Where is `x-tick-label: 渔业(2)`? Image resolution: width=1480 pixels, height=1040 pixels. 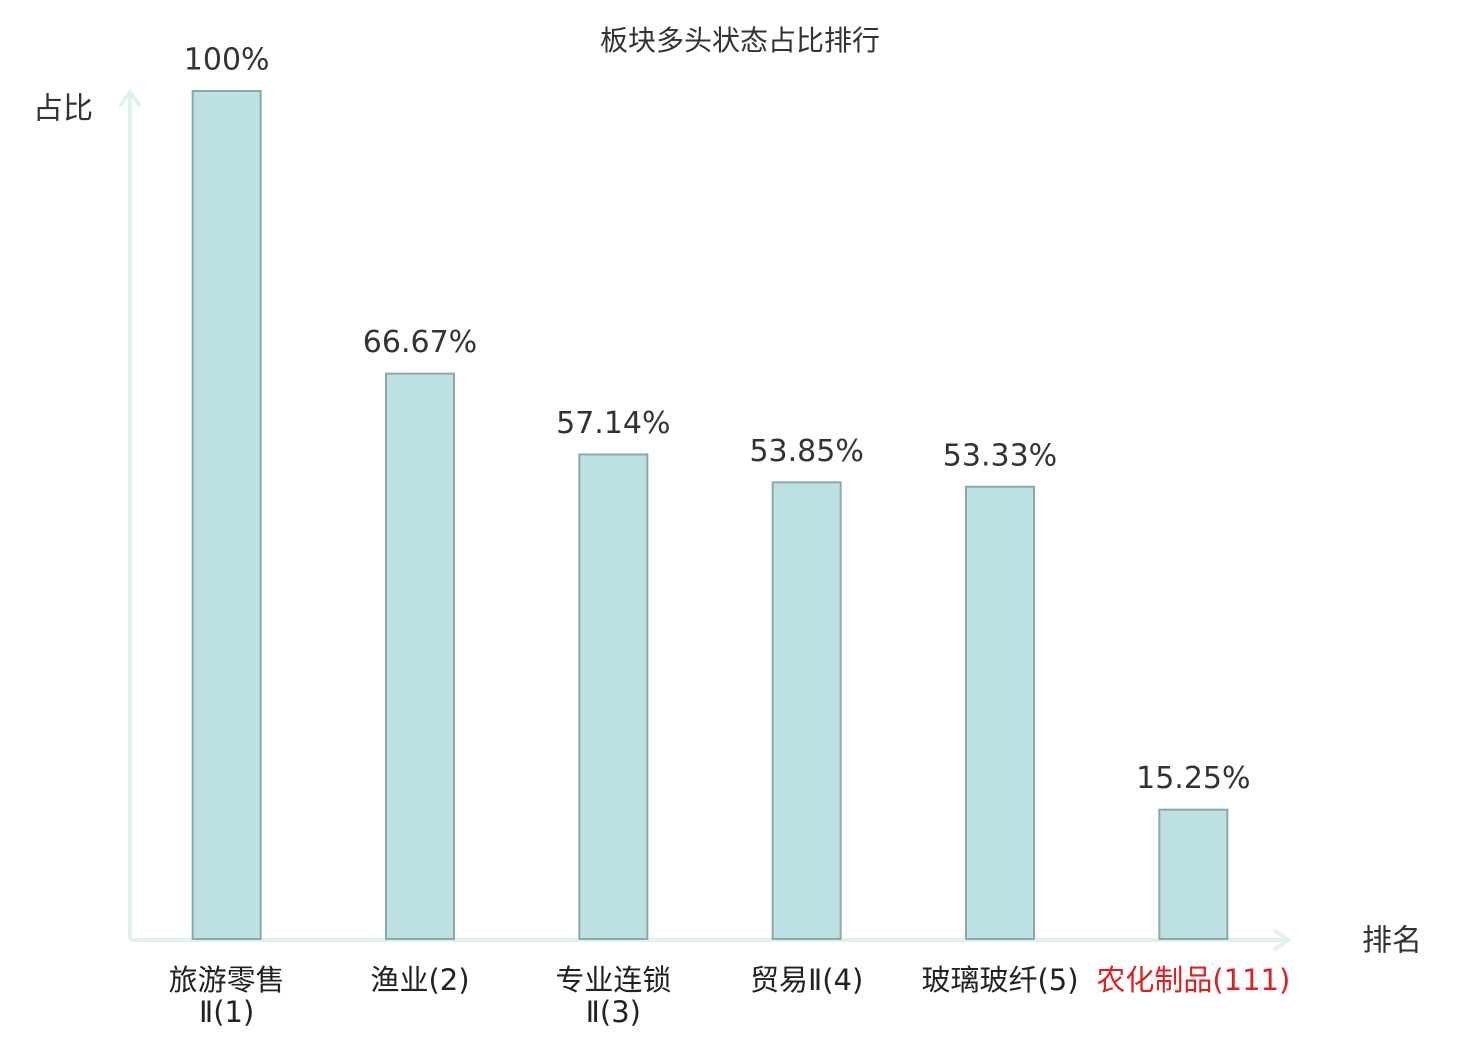
x-tick-label: 渔业(2) is located at coordinates (420, 980).